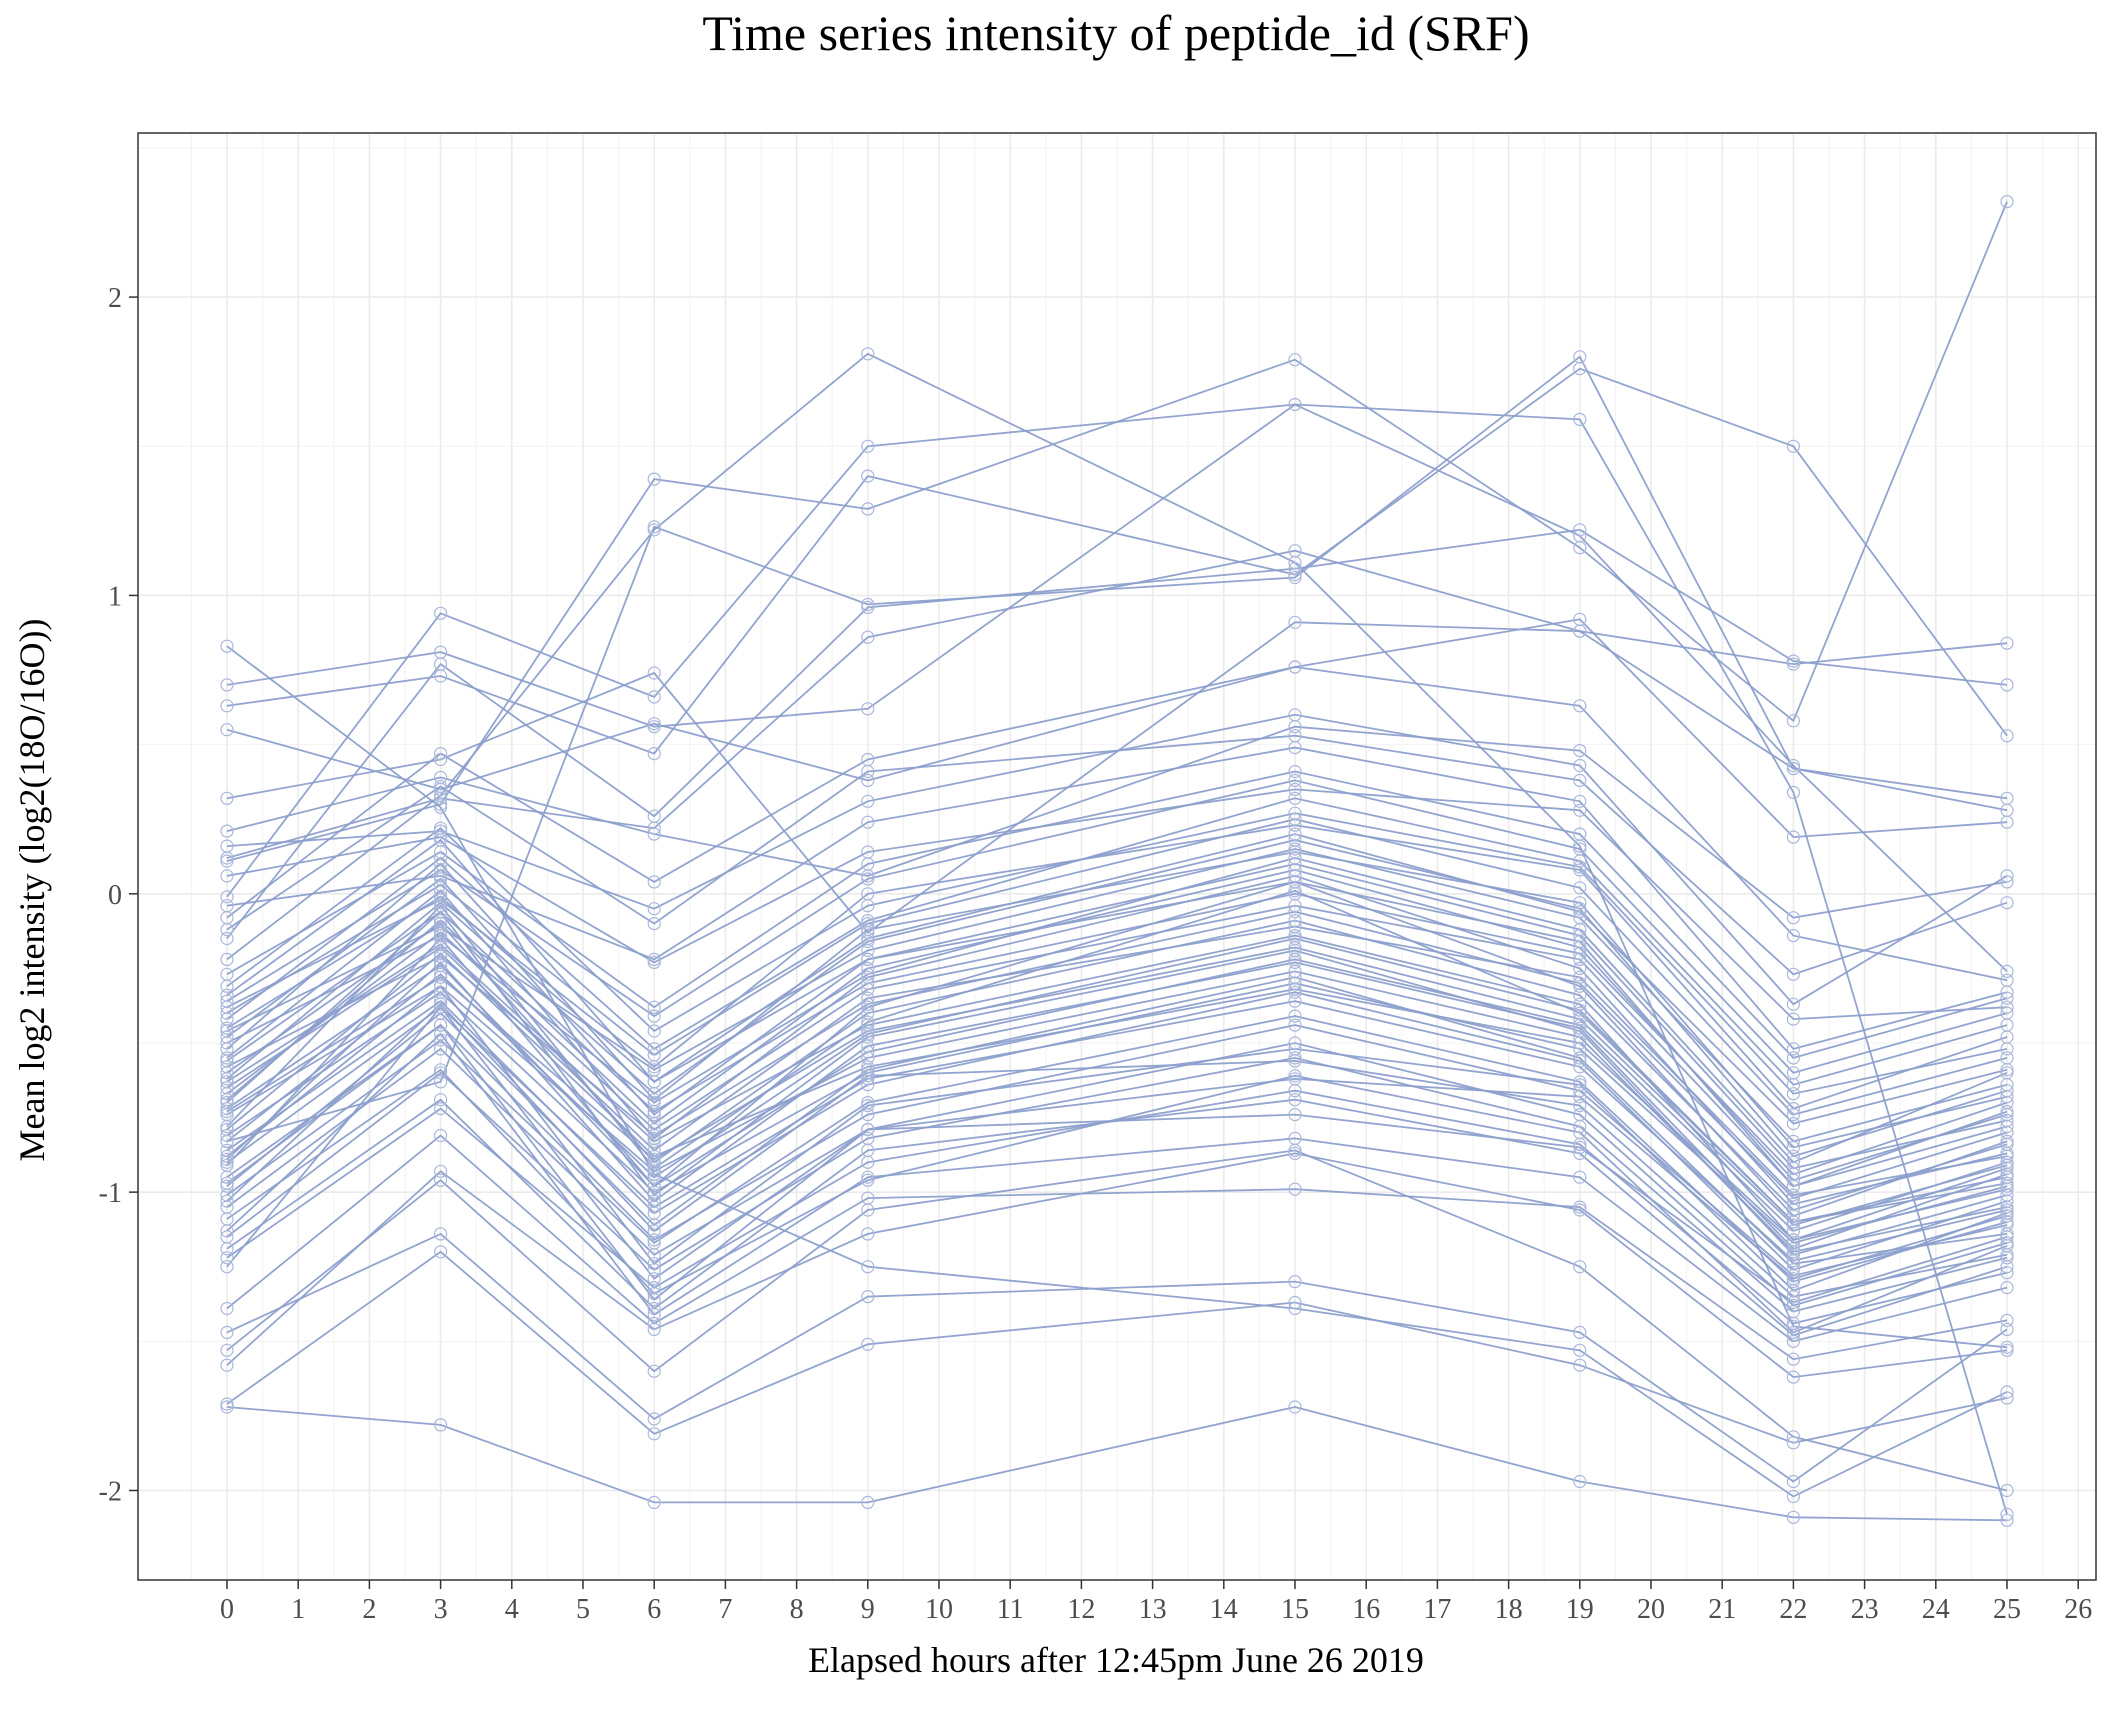 The width and height of the screenshot is (2112, 1733). What do you see at coordinates (115, 895) in the screenshot?
I see `y-tick-label: 0` at bounding box center [115, 895].